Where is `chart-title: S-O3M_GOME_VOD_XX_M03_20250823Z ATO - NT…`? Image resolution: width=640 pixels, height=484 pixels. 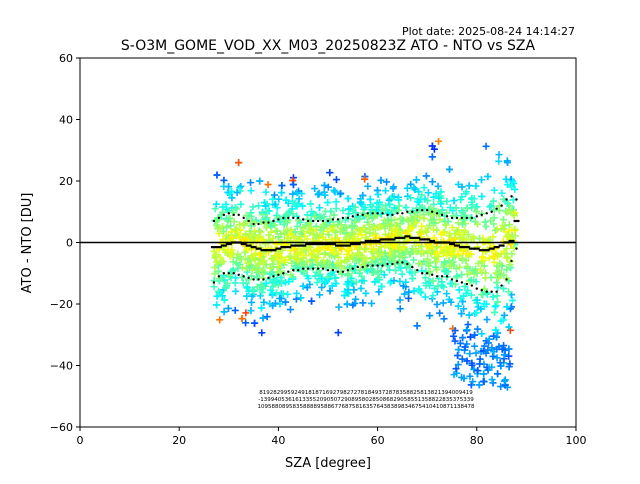
chart-title: S-O3M_GOME_VOD_XX_M03_20250823Z ATO - NT… is located at coordinates (328, 46).